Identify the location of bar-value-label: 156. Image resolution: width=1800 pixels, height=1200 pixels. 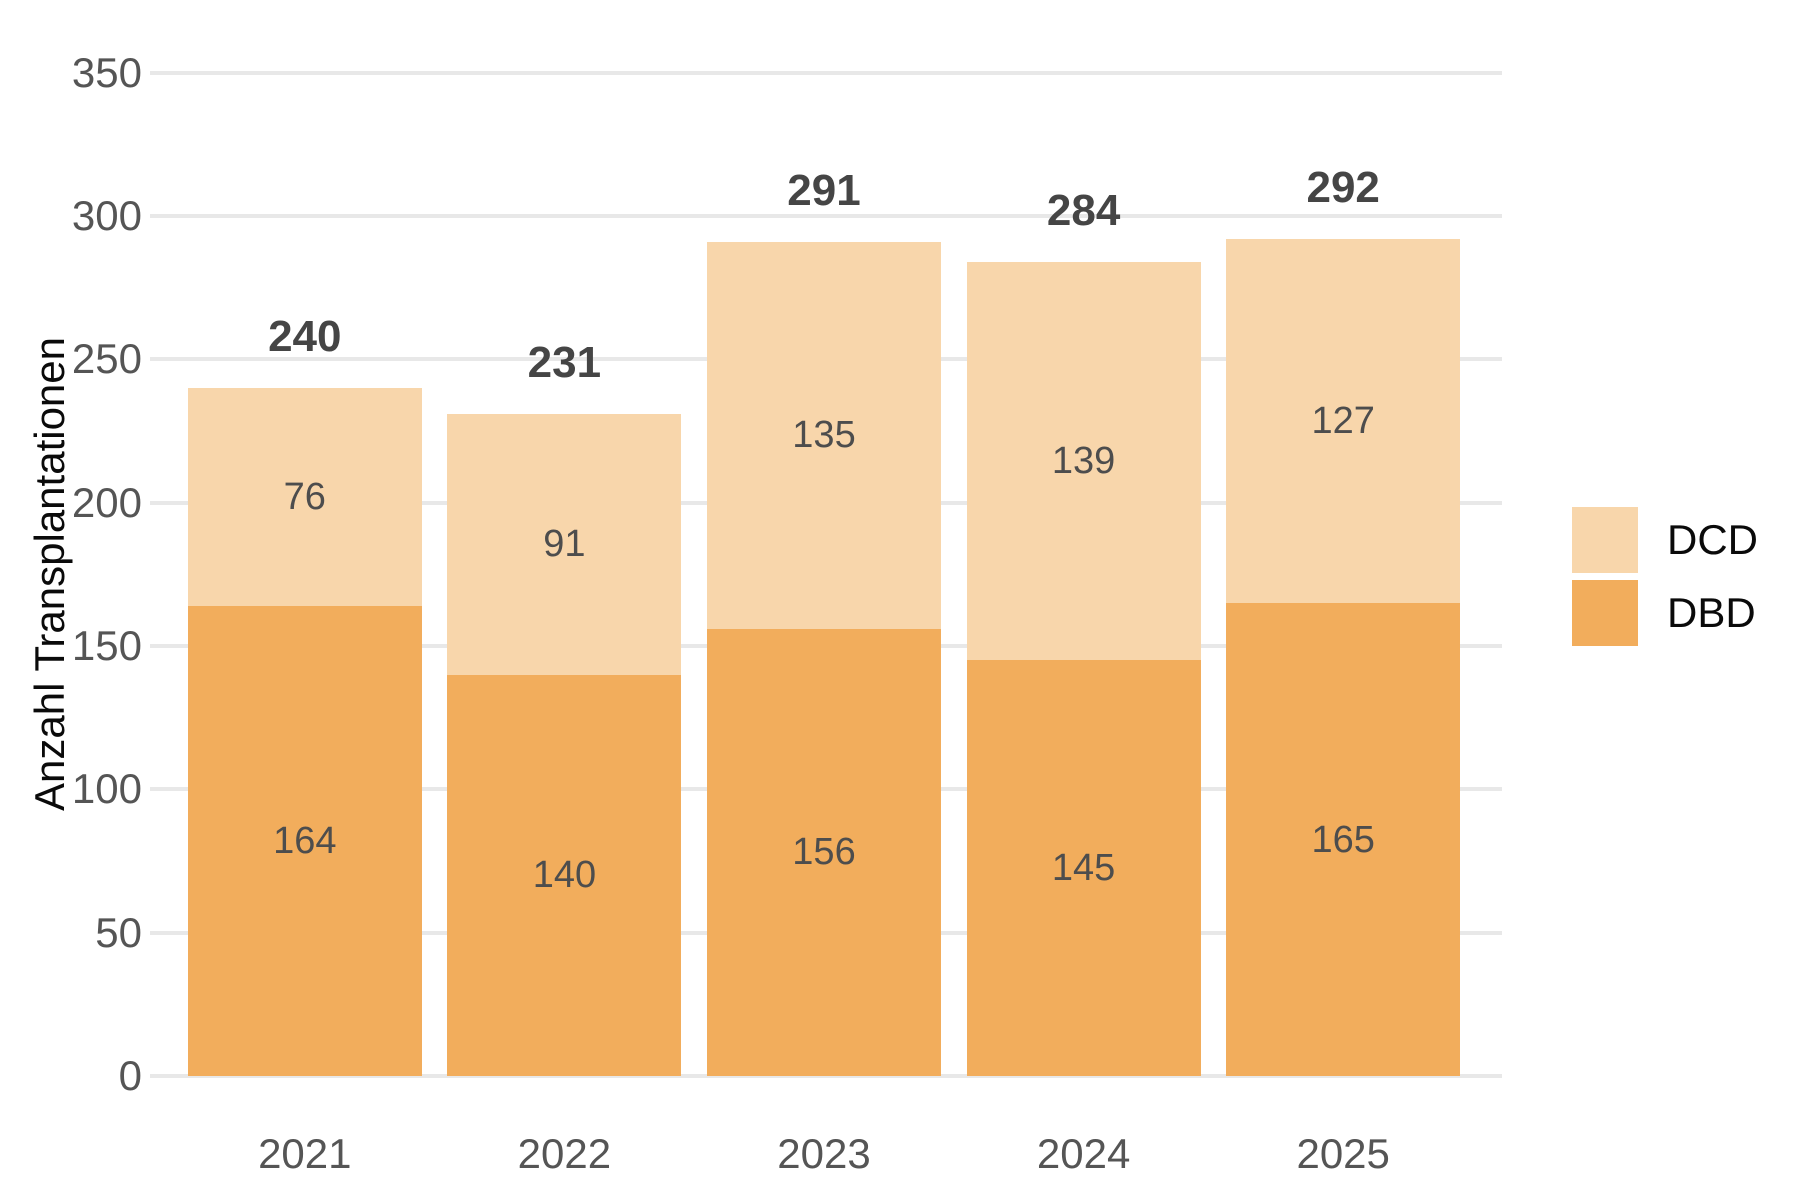
(824, 852).